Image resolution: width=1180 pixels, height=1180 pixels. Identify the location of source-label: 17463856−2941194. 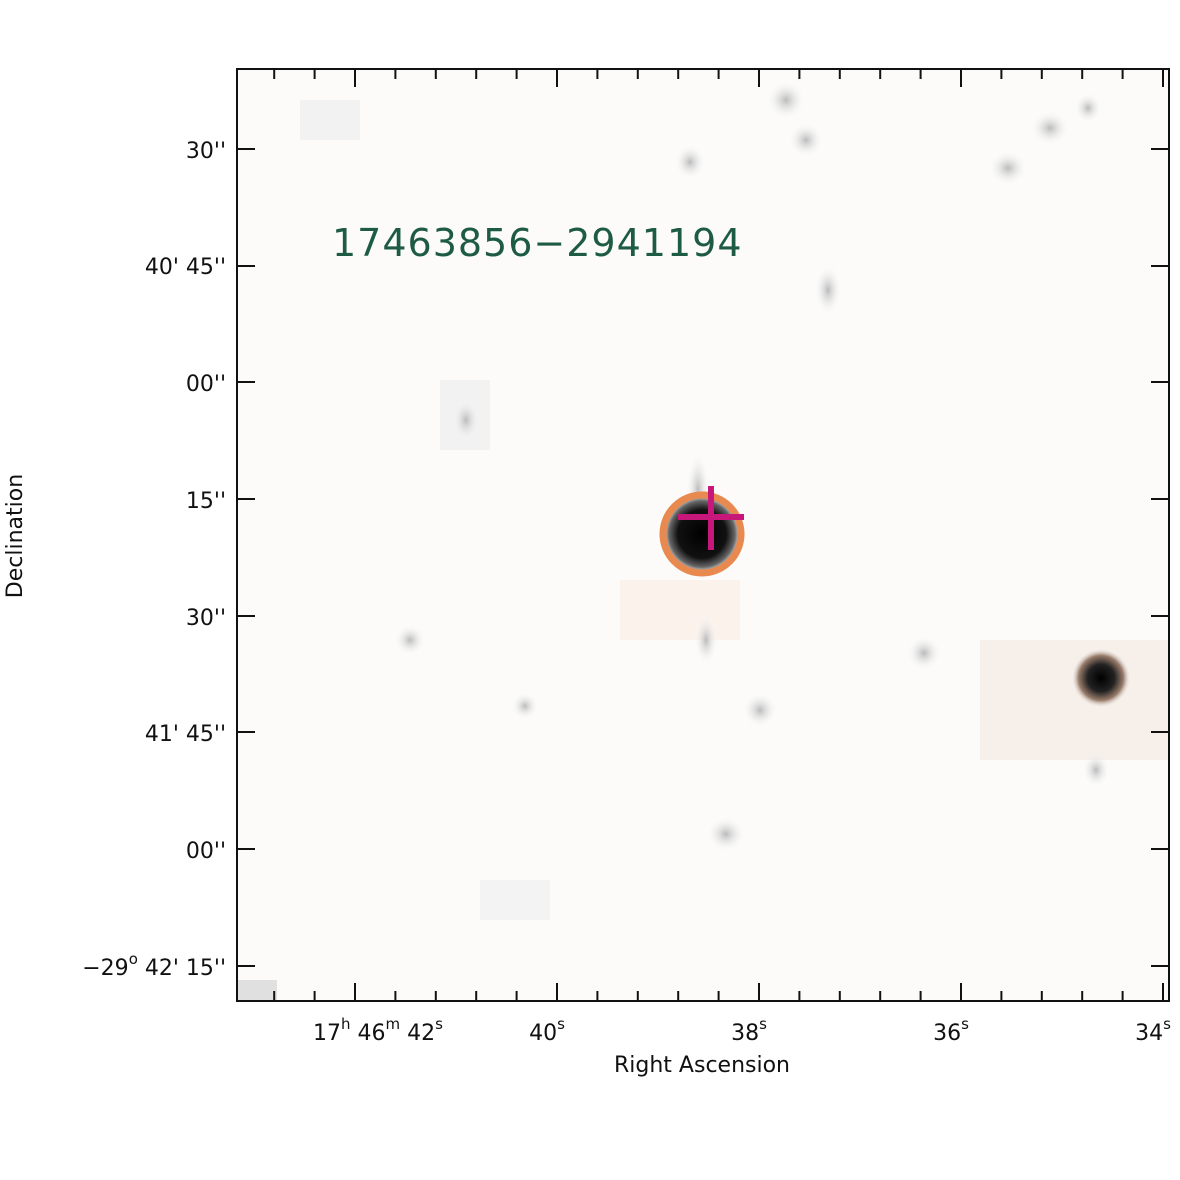
(537, 243).